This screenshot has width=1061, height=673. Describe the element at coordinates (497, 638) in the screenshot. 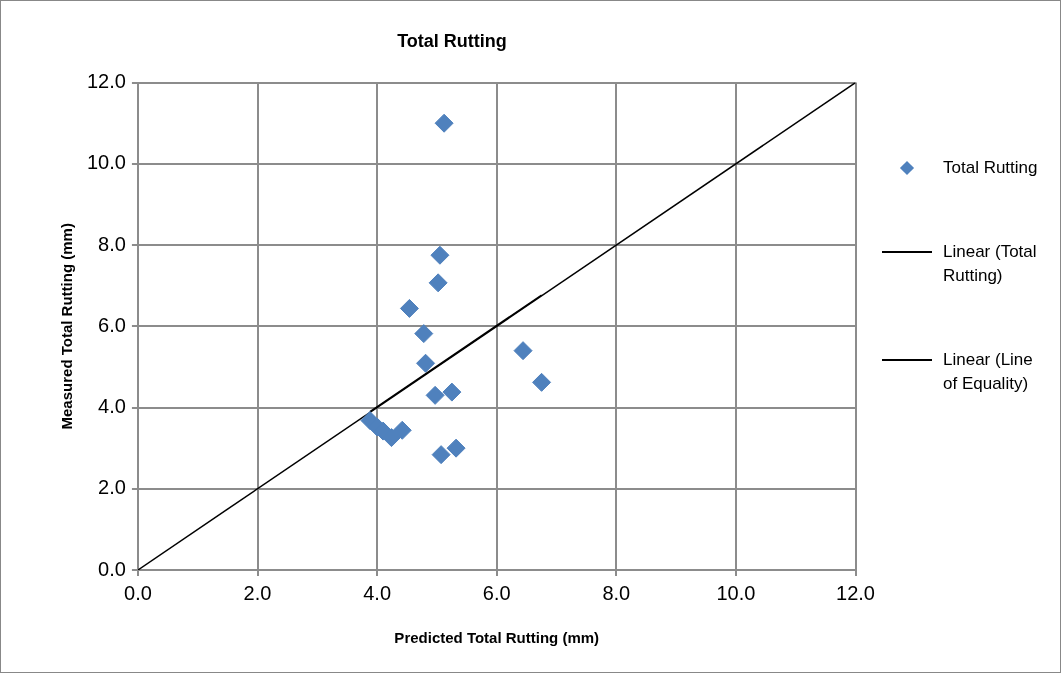

I see `x-axis-title: Predicted Total Rutting (mm)` at that location.